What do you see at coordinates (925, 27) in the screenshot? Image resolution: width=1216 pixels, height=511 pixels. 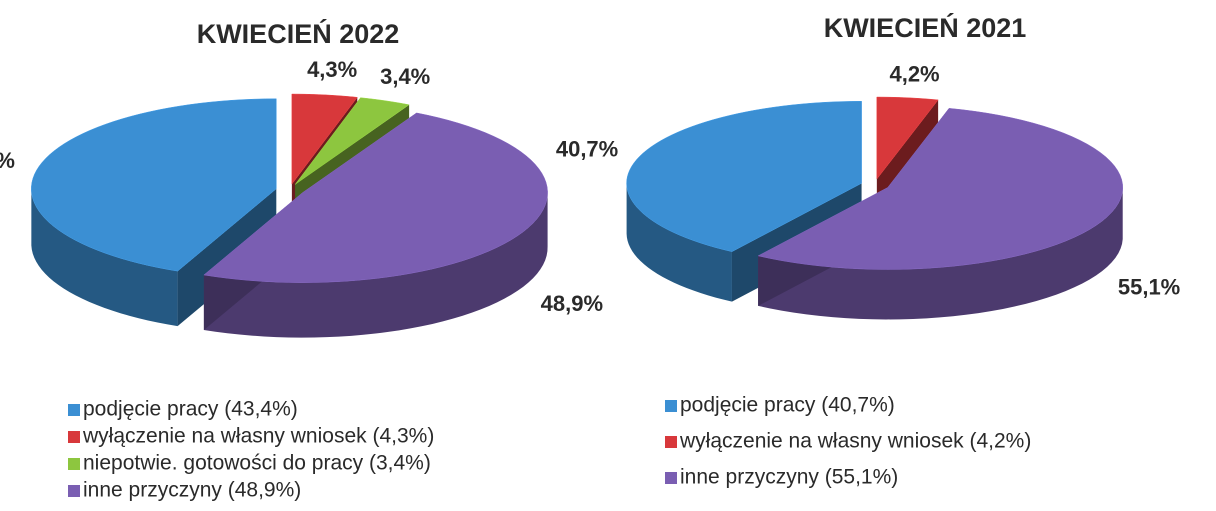 I see `chart-title: KWIECIEŃ 2021` at bounding box center [925, 27].